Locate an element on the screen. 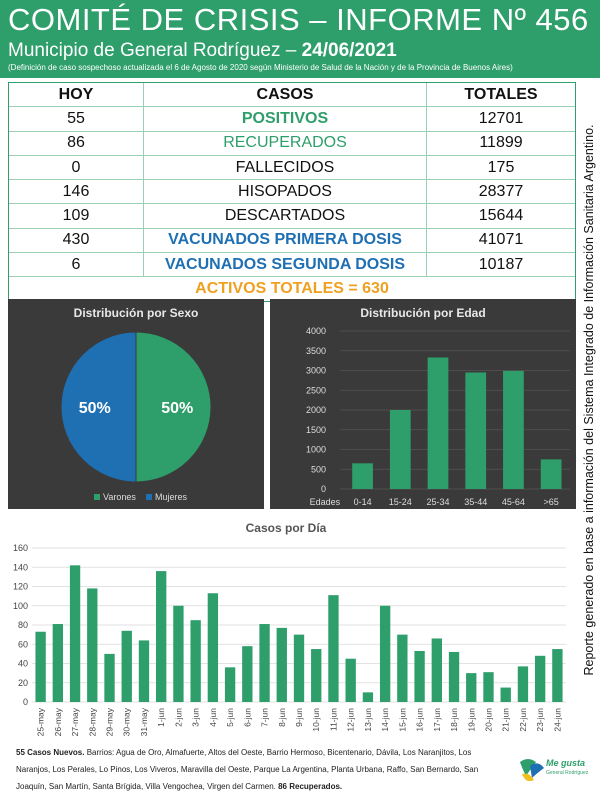 The image size is (600, 800). x-tick-label: 25-may is located at coordinates (41, 721).